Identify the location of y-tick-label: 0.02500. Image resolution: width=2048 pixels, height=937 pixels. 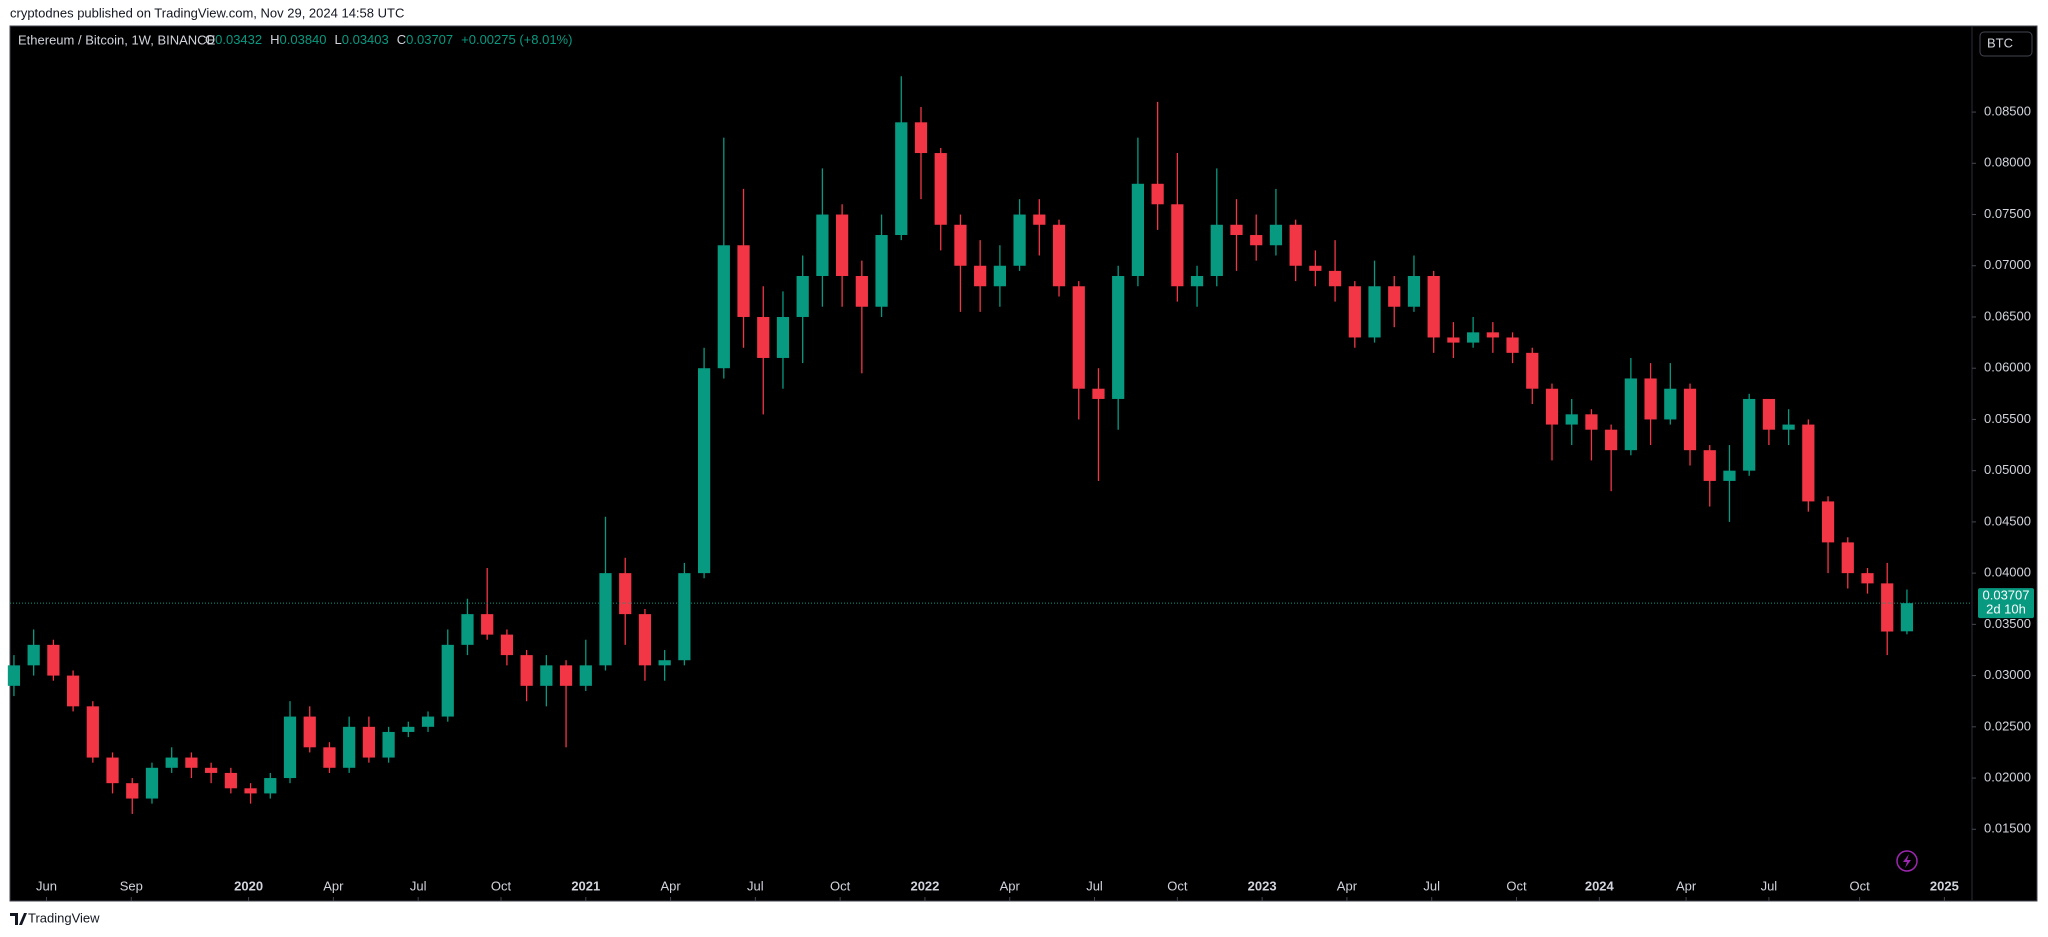
(2007, 725).